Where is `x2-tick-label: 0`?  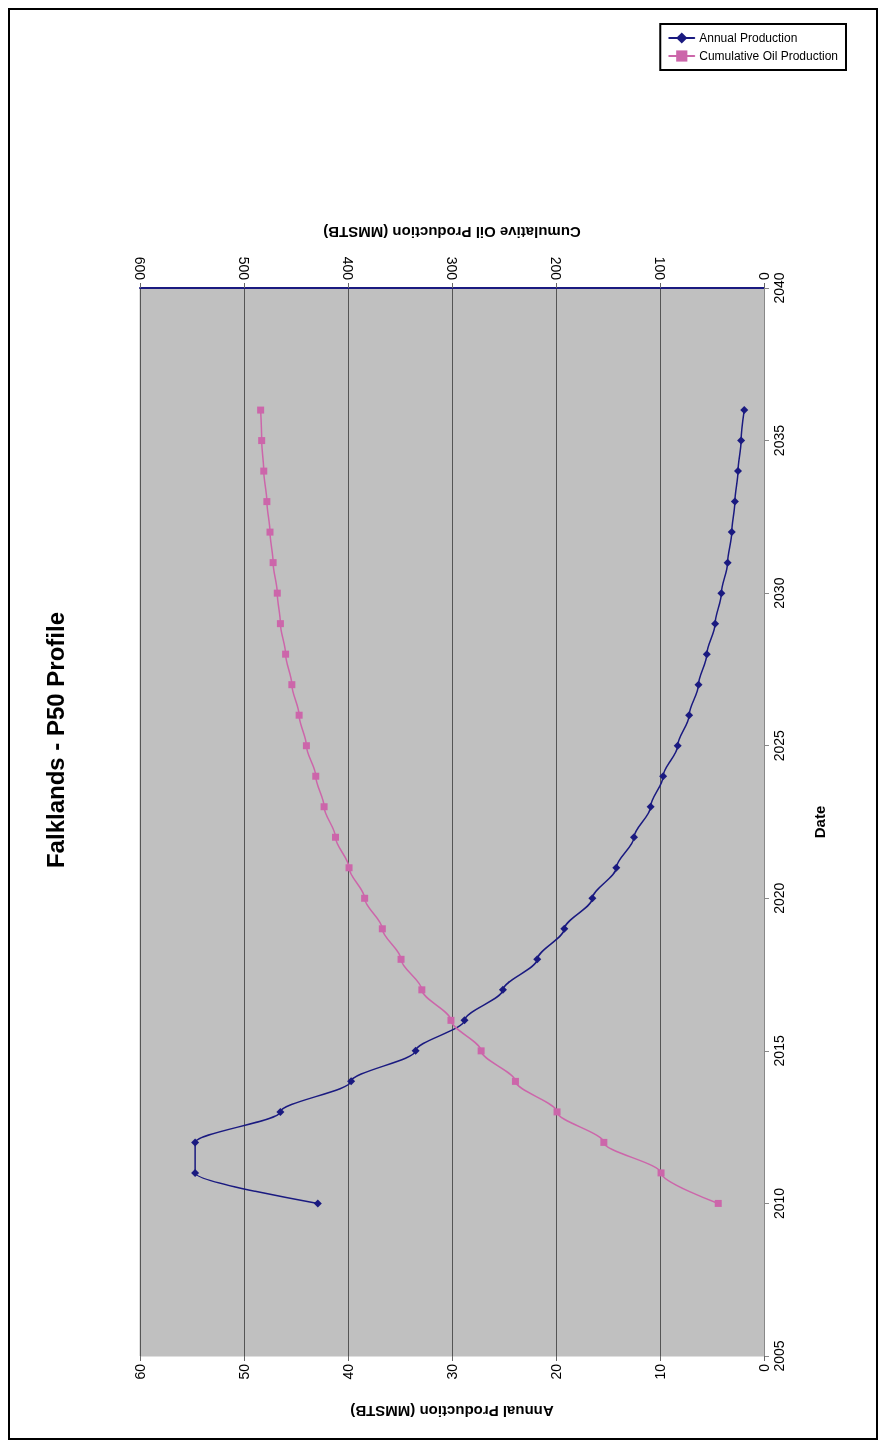 x2-tick-label: 0 is located at coordinates (764, 276).